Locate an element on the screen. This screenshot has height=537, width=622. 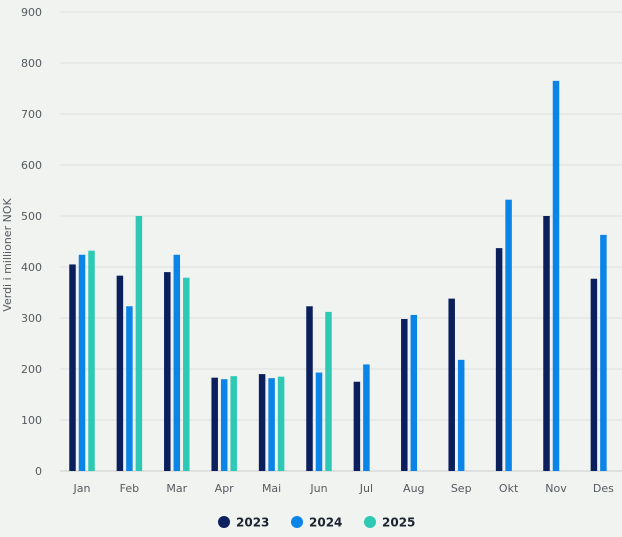
y-axis-ticks: 0 100 200 300 400 500 600 700 800 900 is located at coordinates (31, 242).